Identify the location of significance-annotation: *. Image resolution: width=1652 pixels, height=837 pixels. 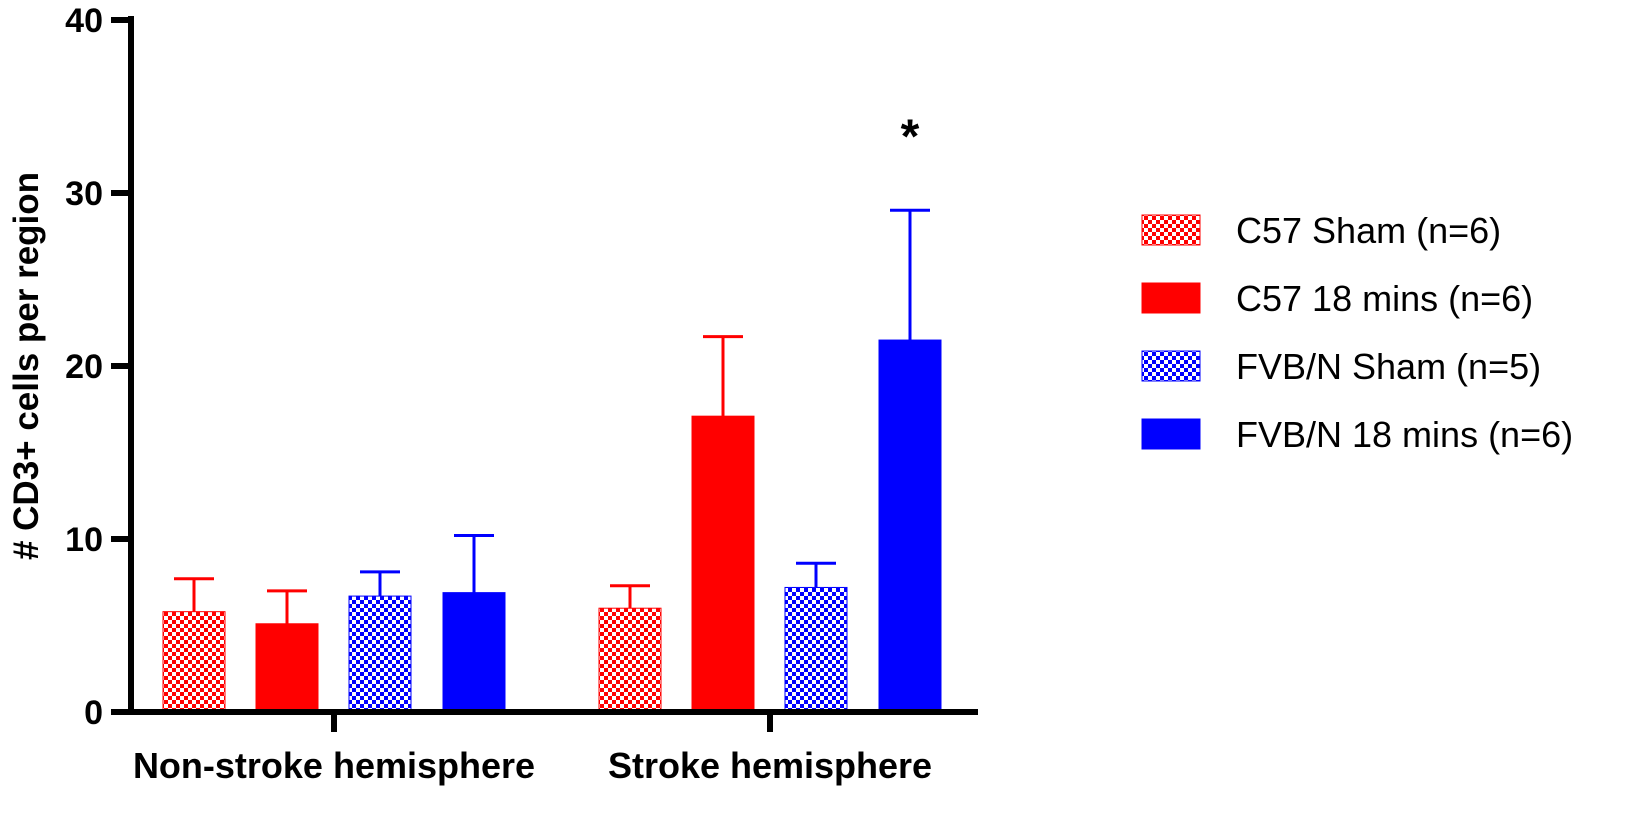
(910, 136).